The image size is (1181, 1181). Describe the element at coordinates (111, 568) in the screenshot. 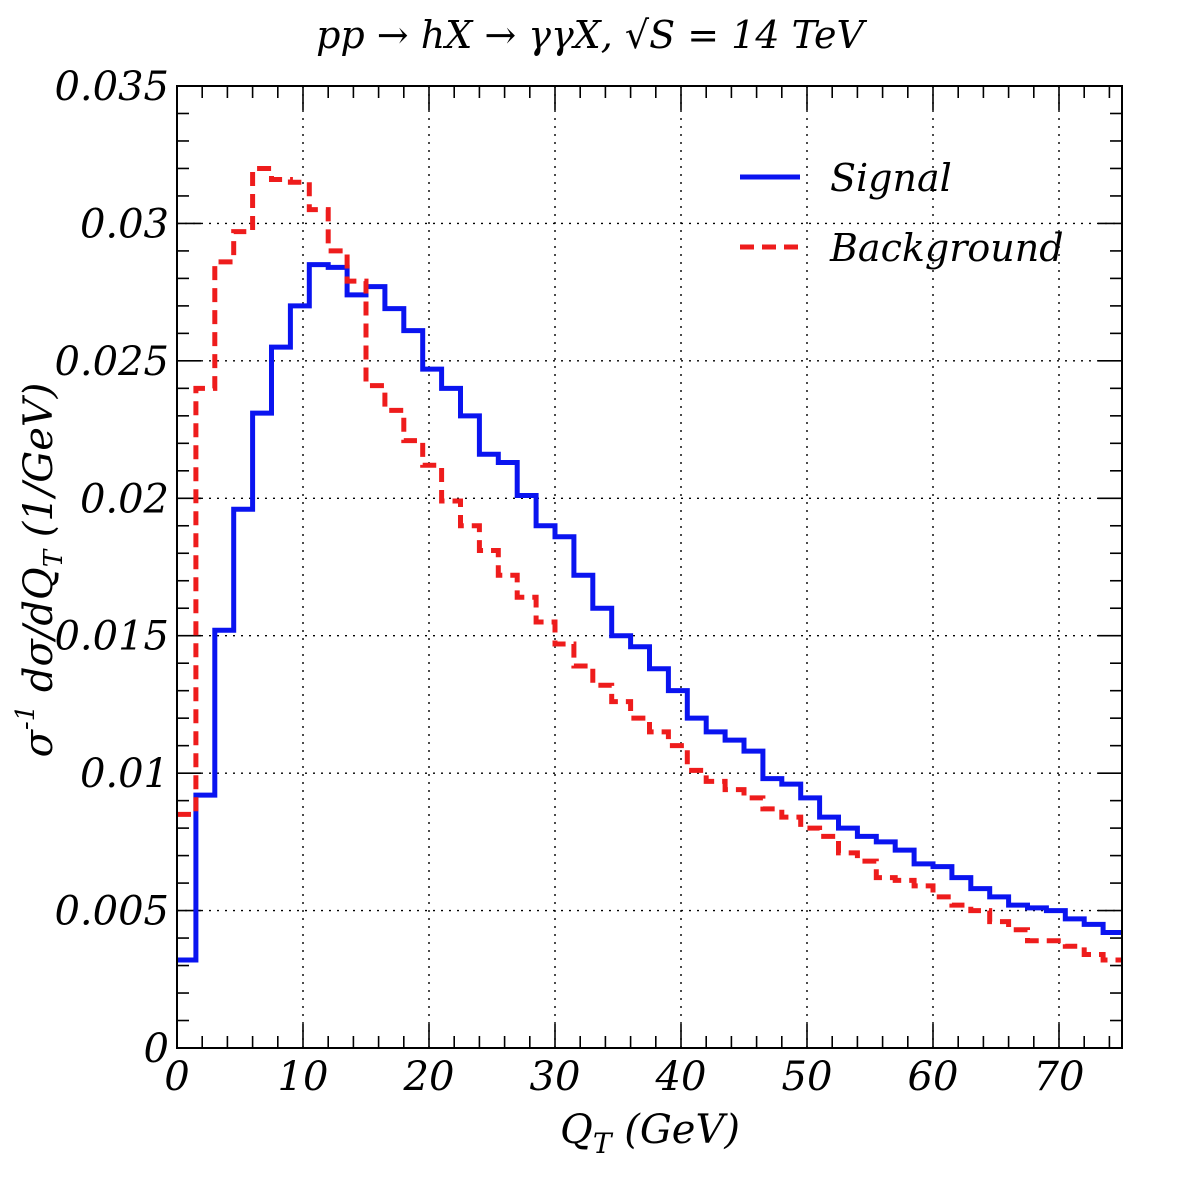

I see `y-tick-labels: 0 0.005 0.01 0.015 0.02 0.025 0.03 0.035` at that location.